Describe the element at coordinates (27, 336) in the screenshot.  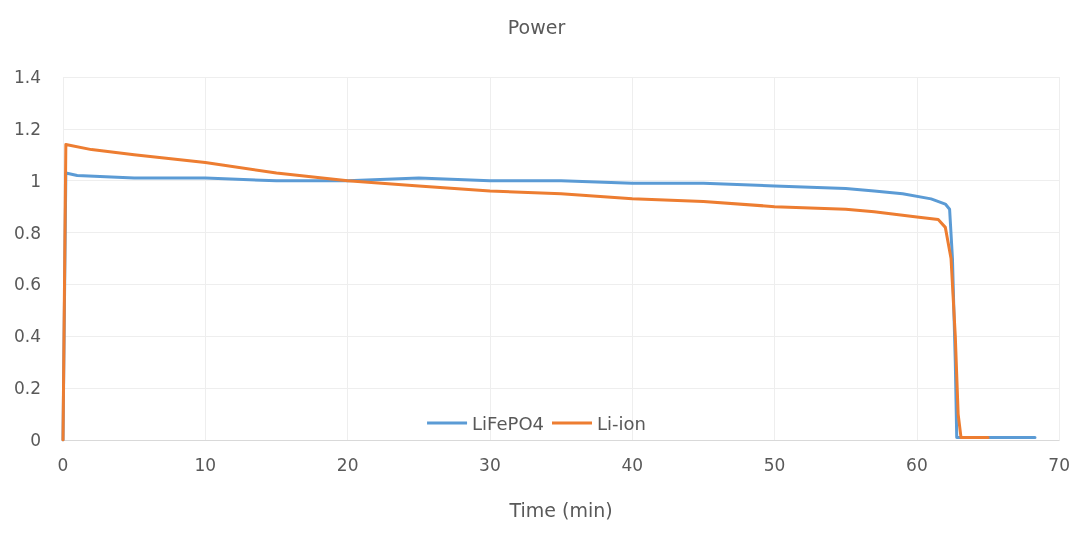
I see `y-tick-label: 0.4` at that location.